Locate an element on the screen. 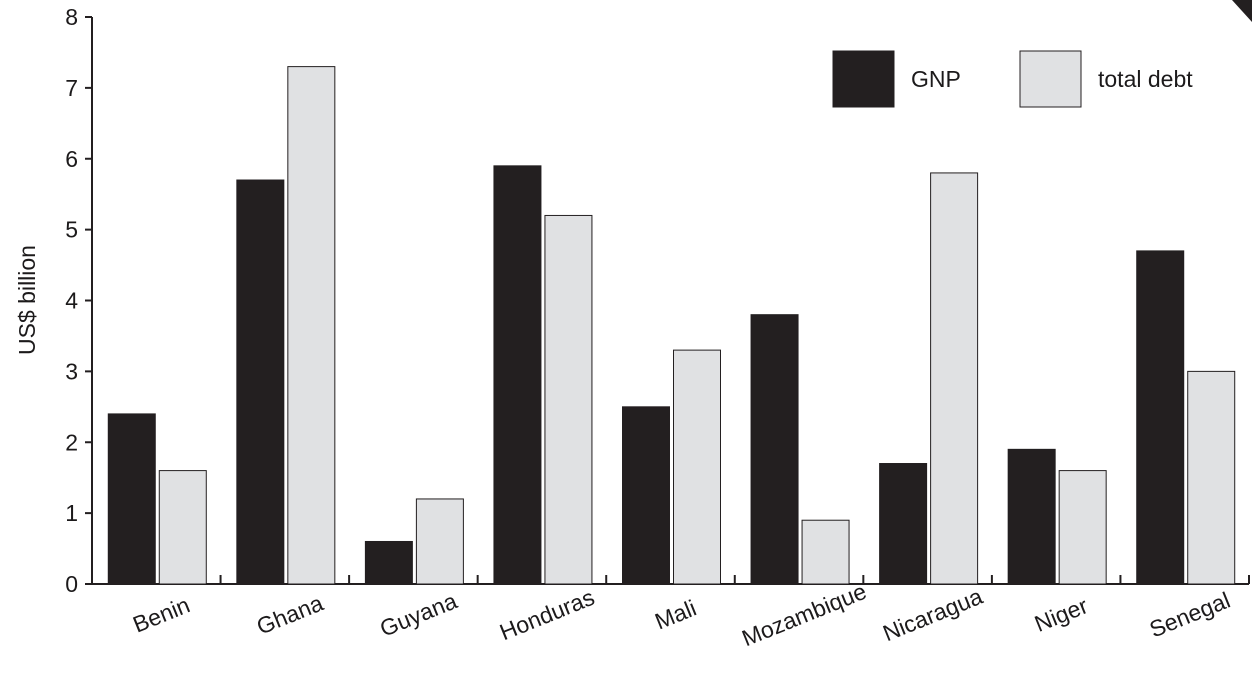  bar-gnp-senegal is located at coordinates (1160, 417).